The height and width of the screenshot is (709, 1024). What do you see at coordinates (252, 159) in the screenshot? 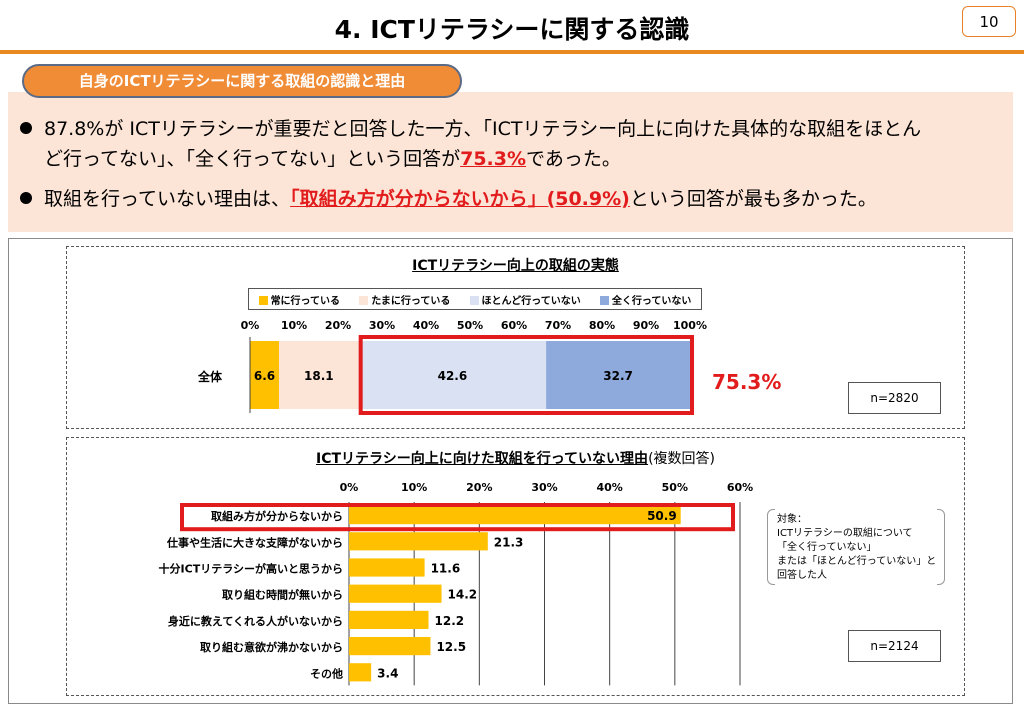
I see `bullet-1-pre: ど行ってない」、「全く行ってない」という回答が` at bounding box center [252, 159].